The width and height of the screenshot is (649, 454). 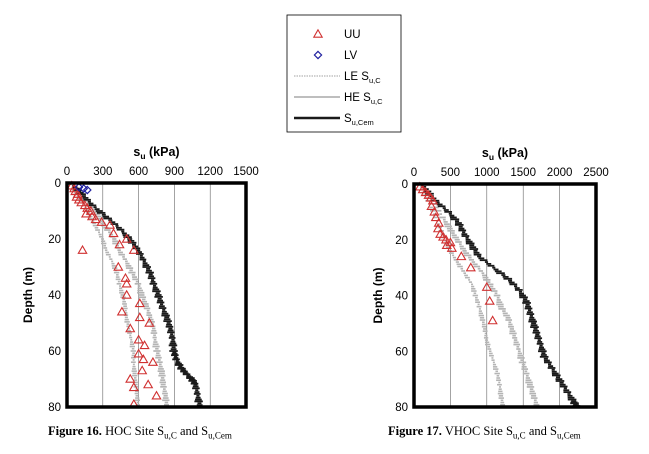 I want to click on x-tick-label: 900, so click(x=174, y=172).